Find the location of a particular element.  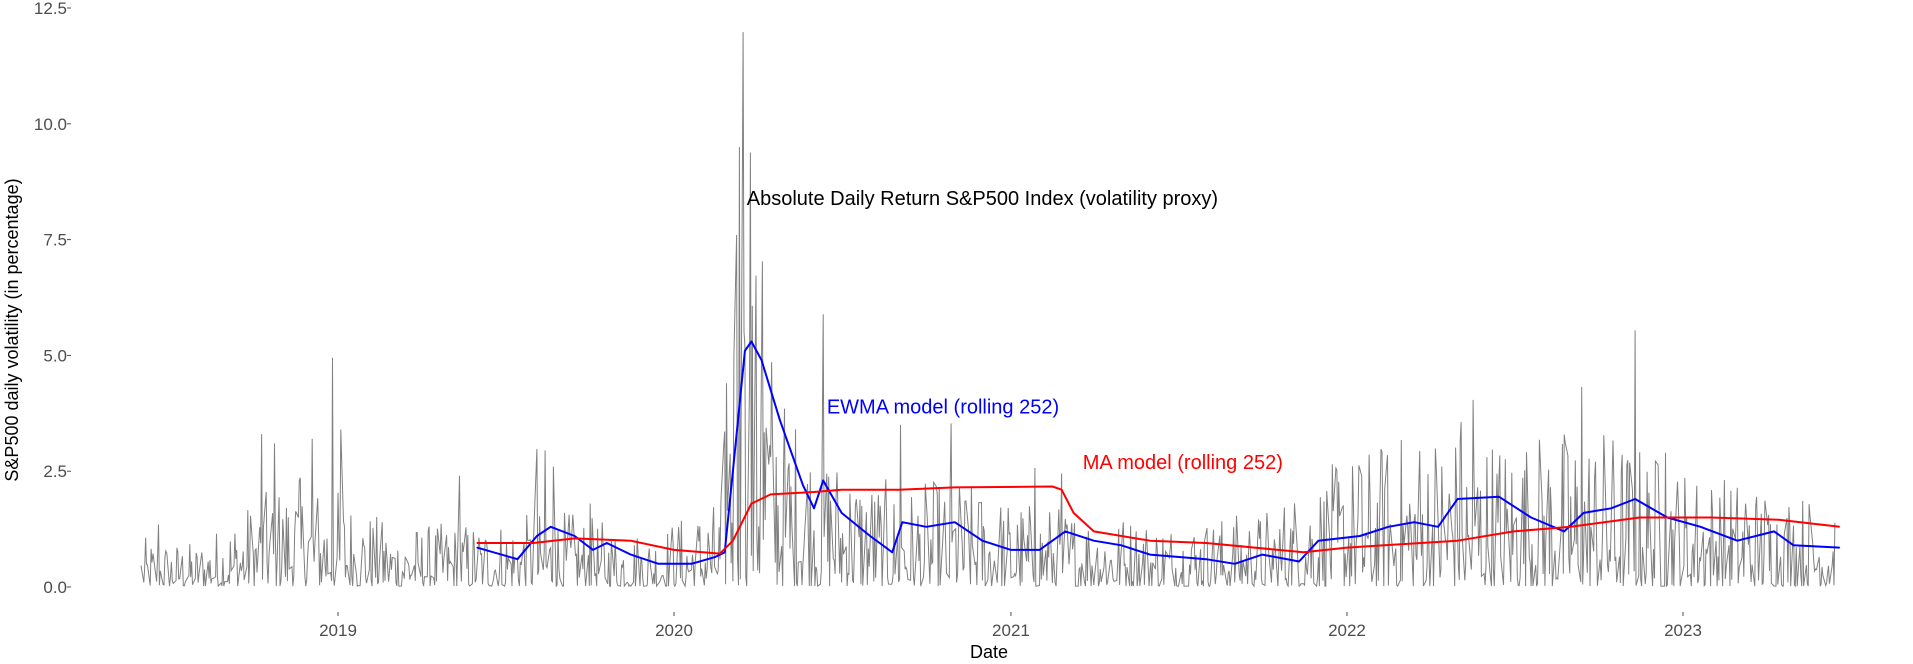

annotation-ewma: EWMA model (rolling 252) is located at coordinates (943, 407).